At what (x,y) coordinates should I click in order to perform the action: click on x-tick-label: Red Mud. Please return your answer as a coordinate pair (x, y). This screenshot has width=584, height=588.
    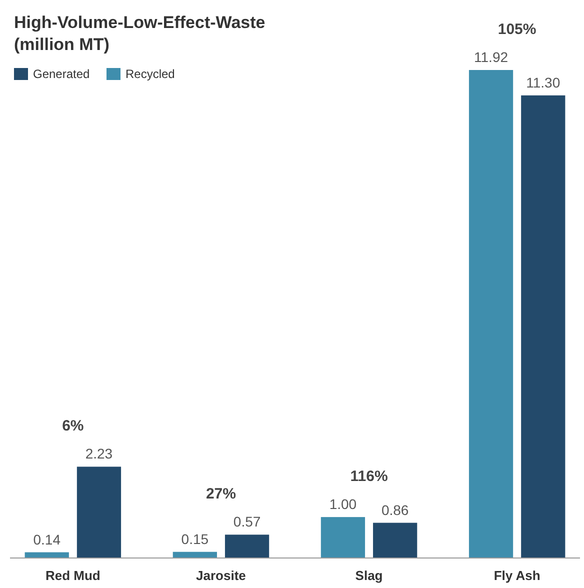
    Looking at the image, I should click on (72, 575).